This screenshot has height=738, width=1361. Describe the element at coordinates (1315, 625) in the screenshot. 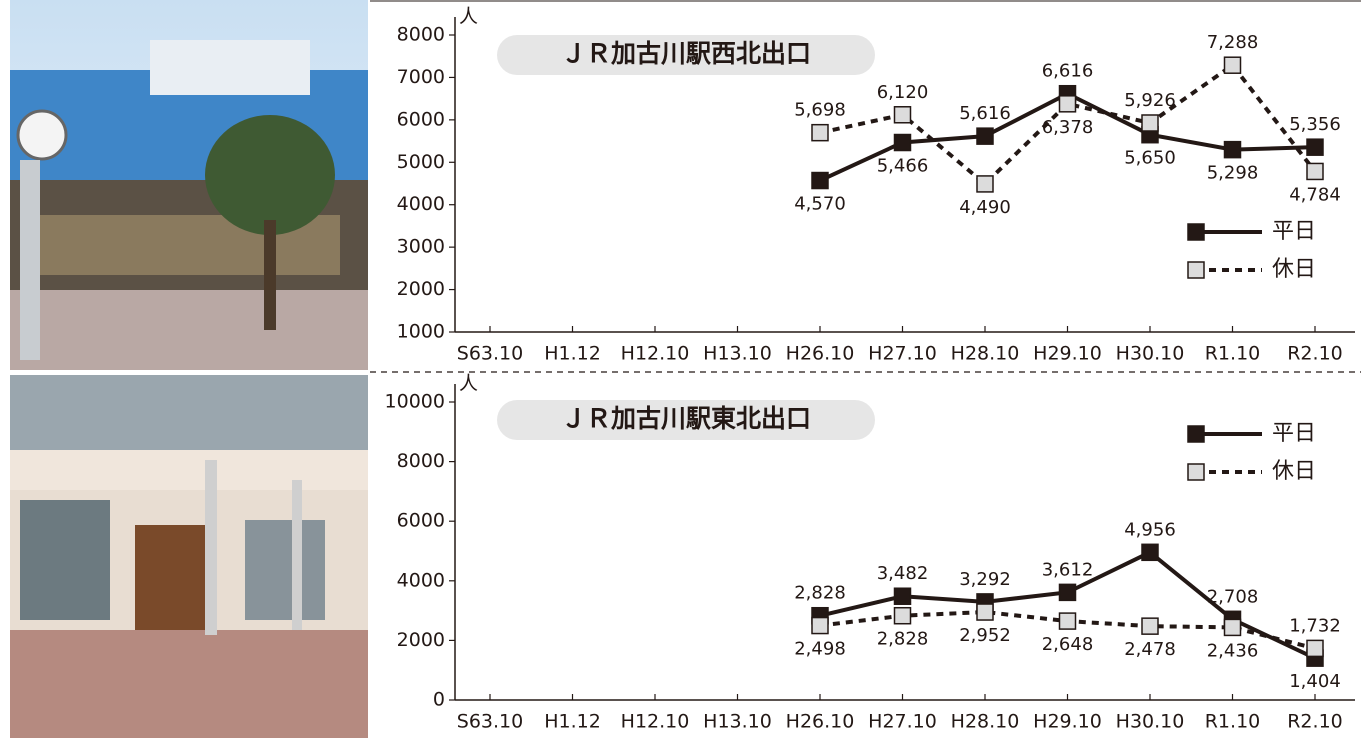

I see `value-label: 1,732` at that location.